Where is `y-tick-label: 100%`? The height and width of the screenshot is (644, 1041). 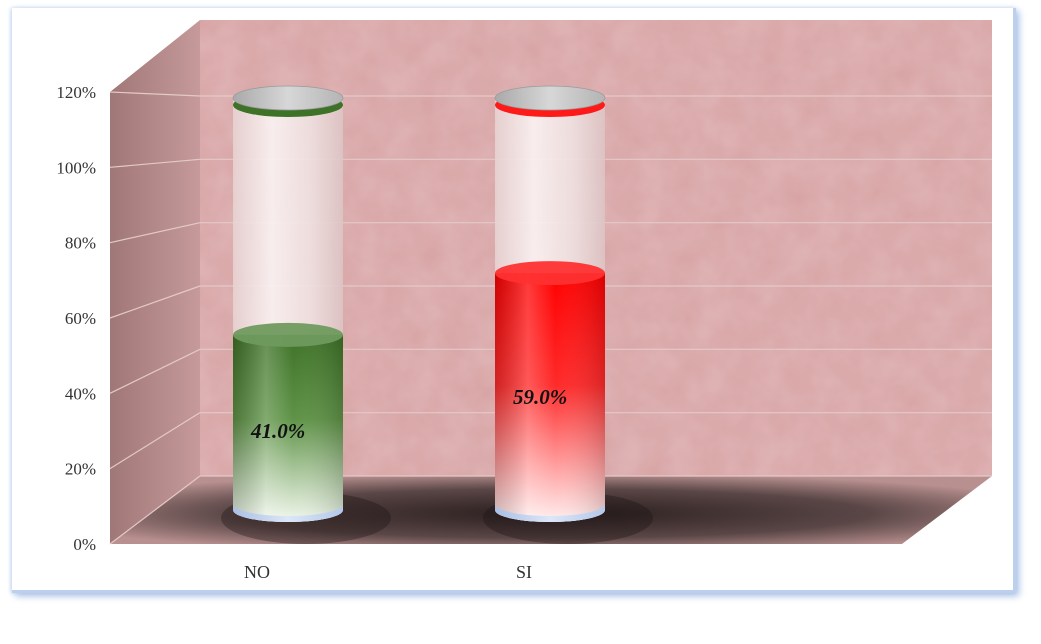 y-tick-label: 100% is located at coordinates (76, 167).